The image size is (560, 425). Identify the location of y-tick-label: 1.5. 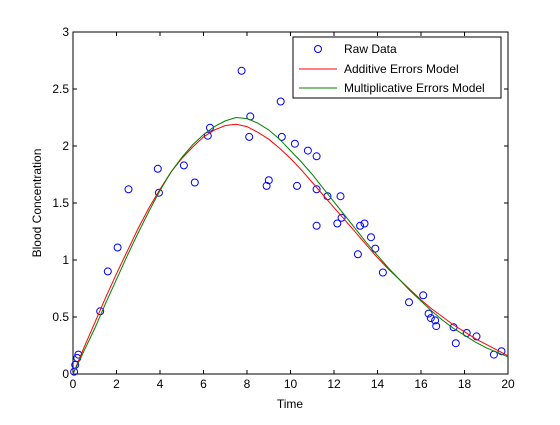
(60, 203).